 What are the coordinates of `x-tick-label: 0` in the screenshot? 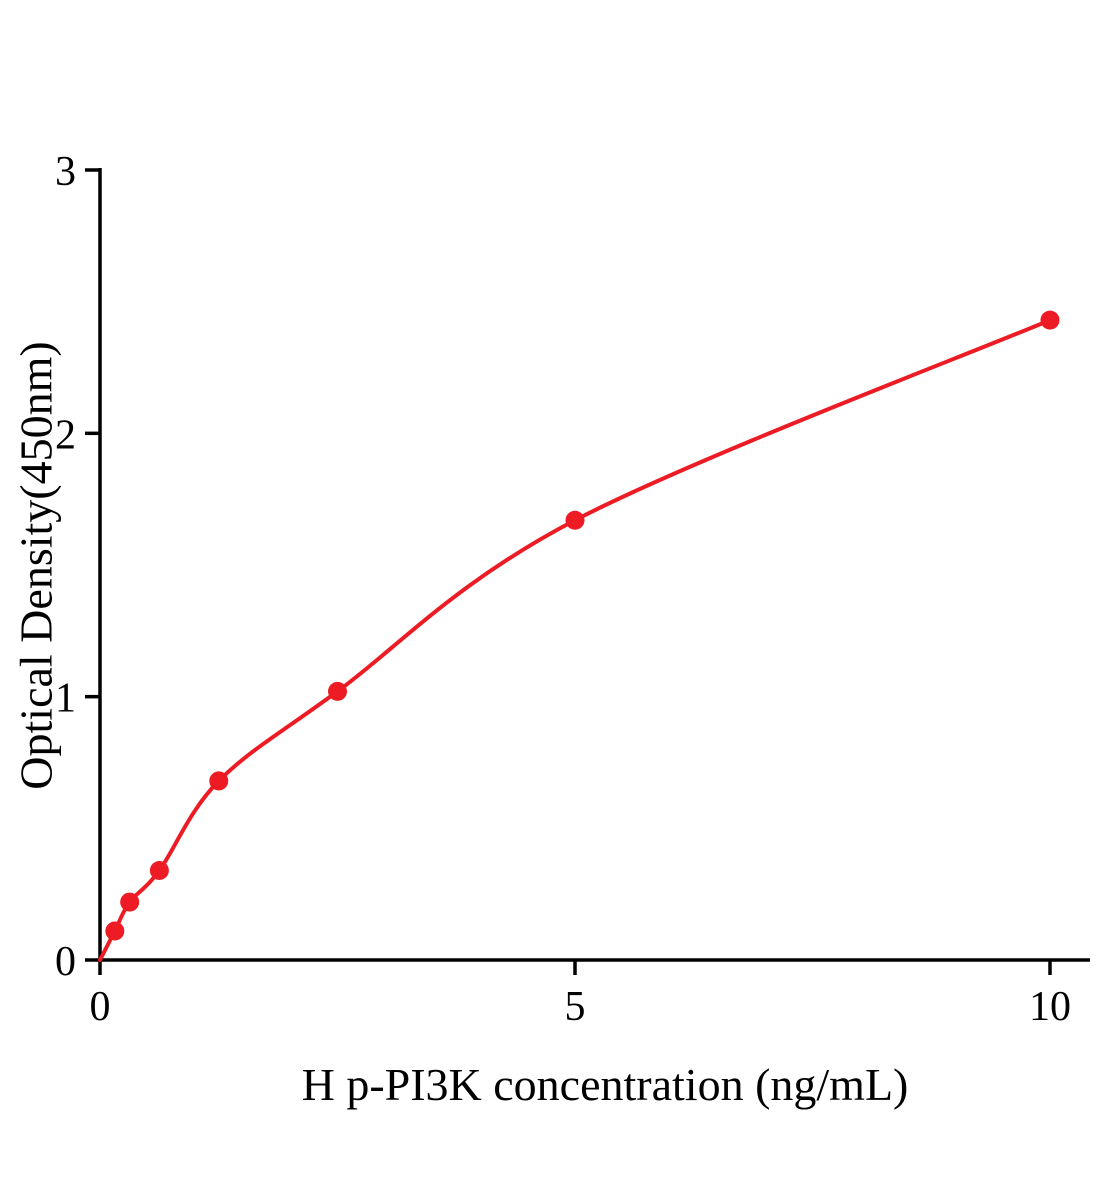 It's located at (100, 1007).